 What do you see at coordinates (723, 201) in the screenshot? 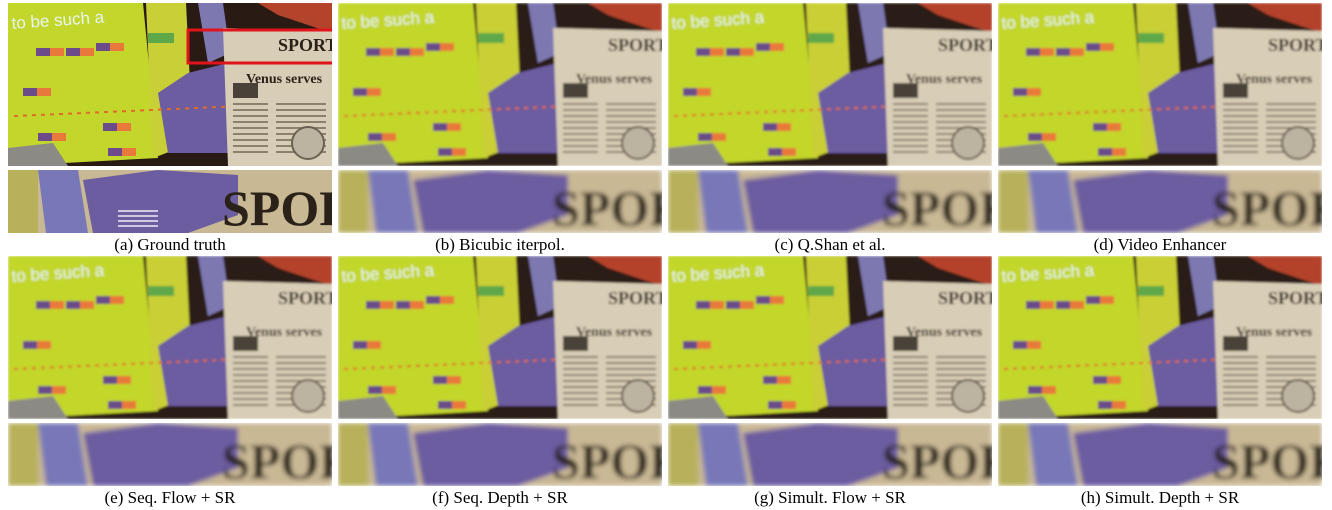
I see `crop-blue` at bounding box center [723, 201].